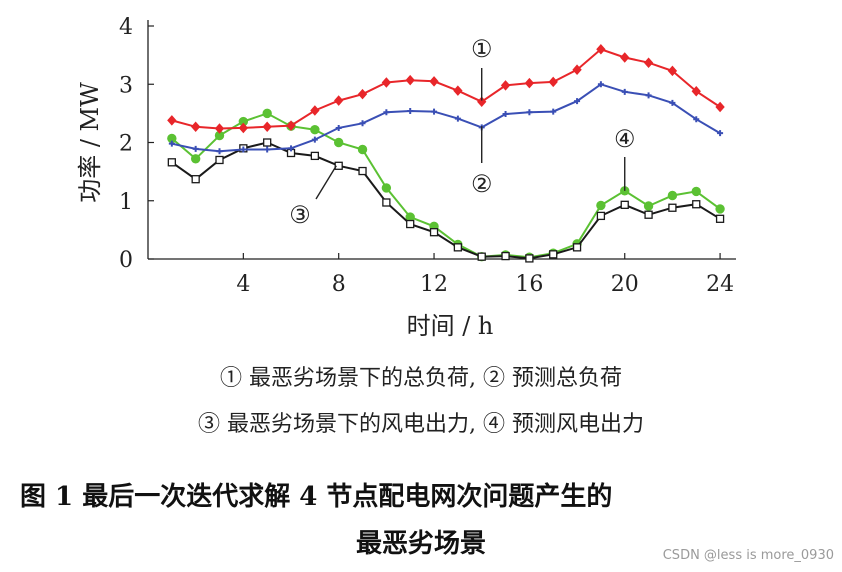 The width and height of the screenshot is (842, 572). I want to click on figure-caption: 图 1 最后一次迭代求解 4 节点配电网次问题产生的, so click(316, 497).